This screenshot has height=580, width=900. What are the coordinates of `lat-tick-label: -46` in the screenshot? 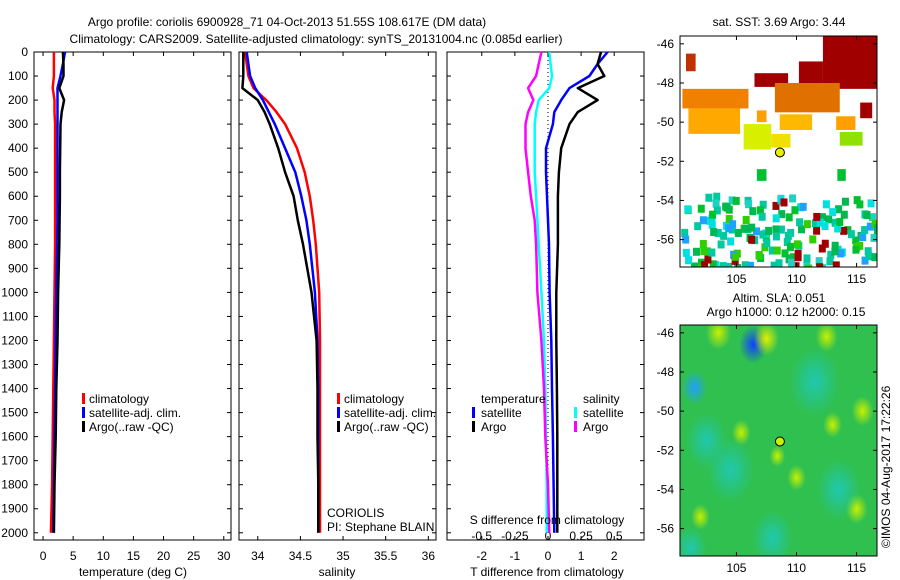 It's located at (666, 333).